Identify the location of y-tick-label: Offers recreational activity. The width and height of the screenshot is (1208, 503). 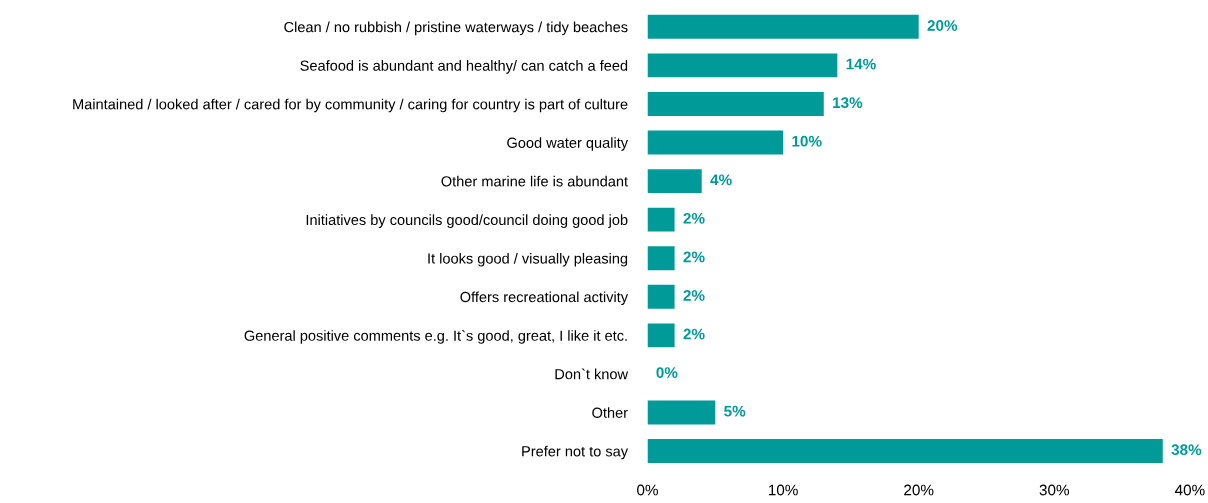
(544, 298).